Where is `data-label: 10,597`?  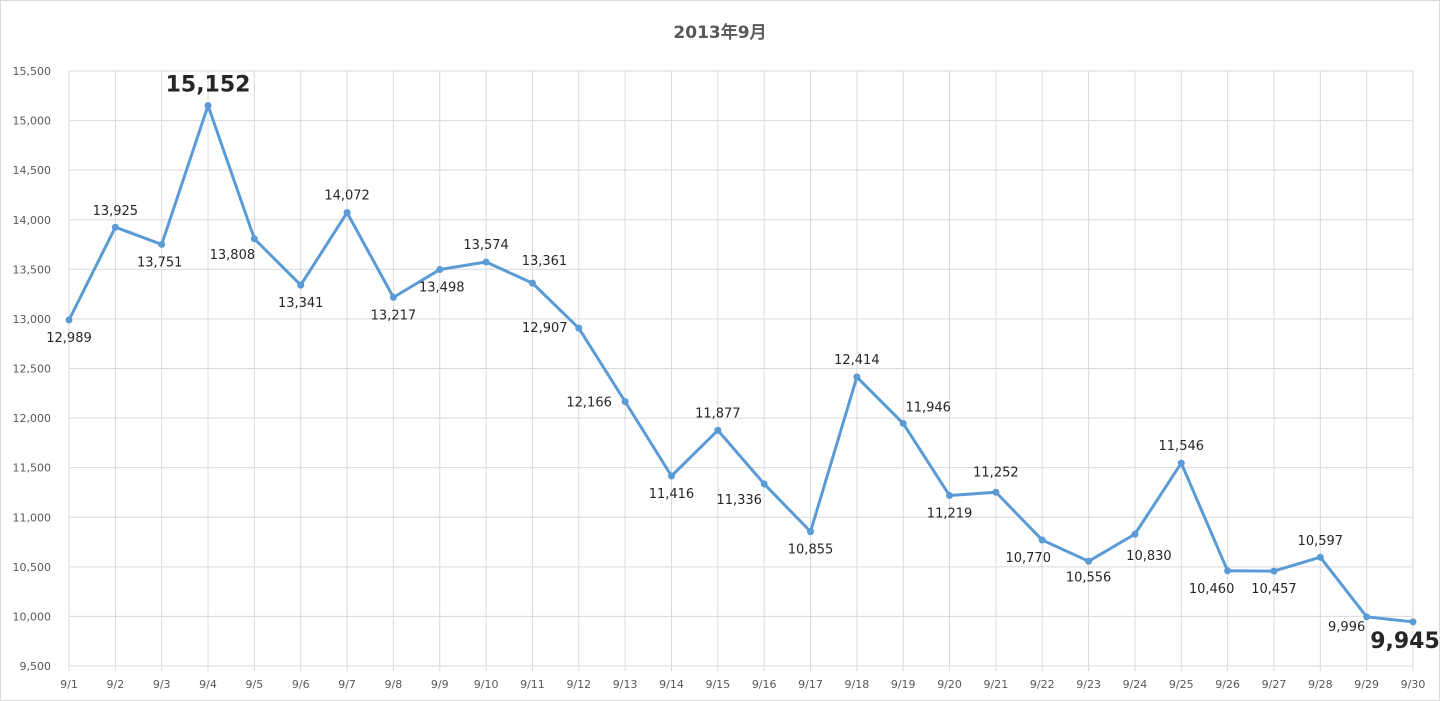
data-label: 10,597 is located at coordinates (1321, 541).